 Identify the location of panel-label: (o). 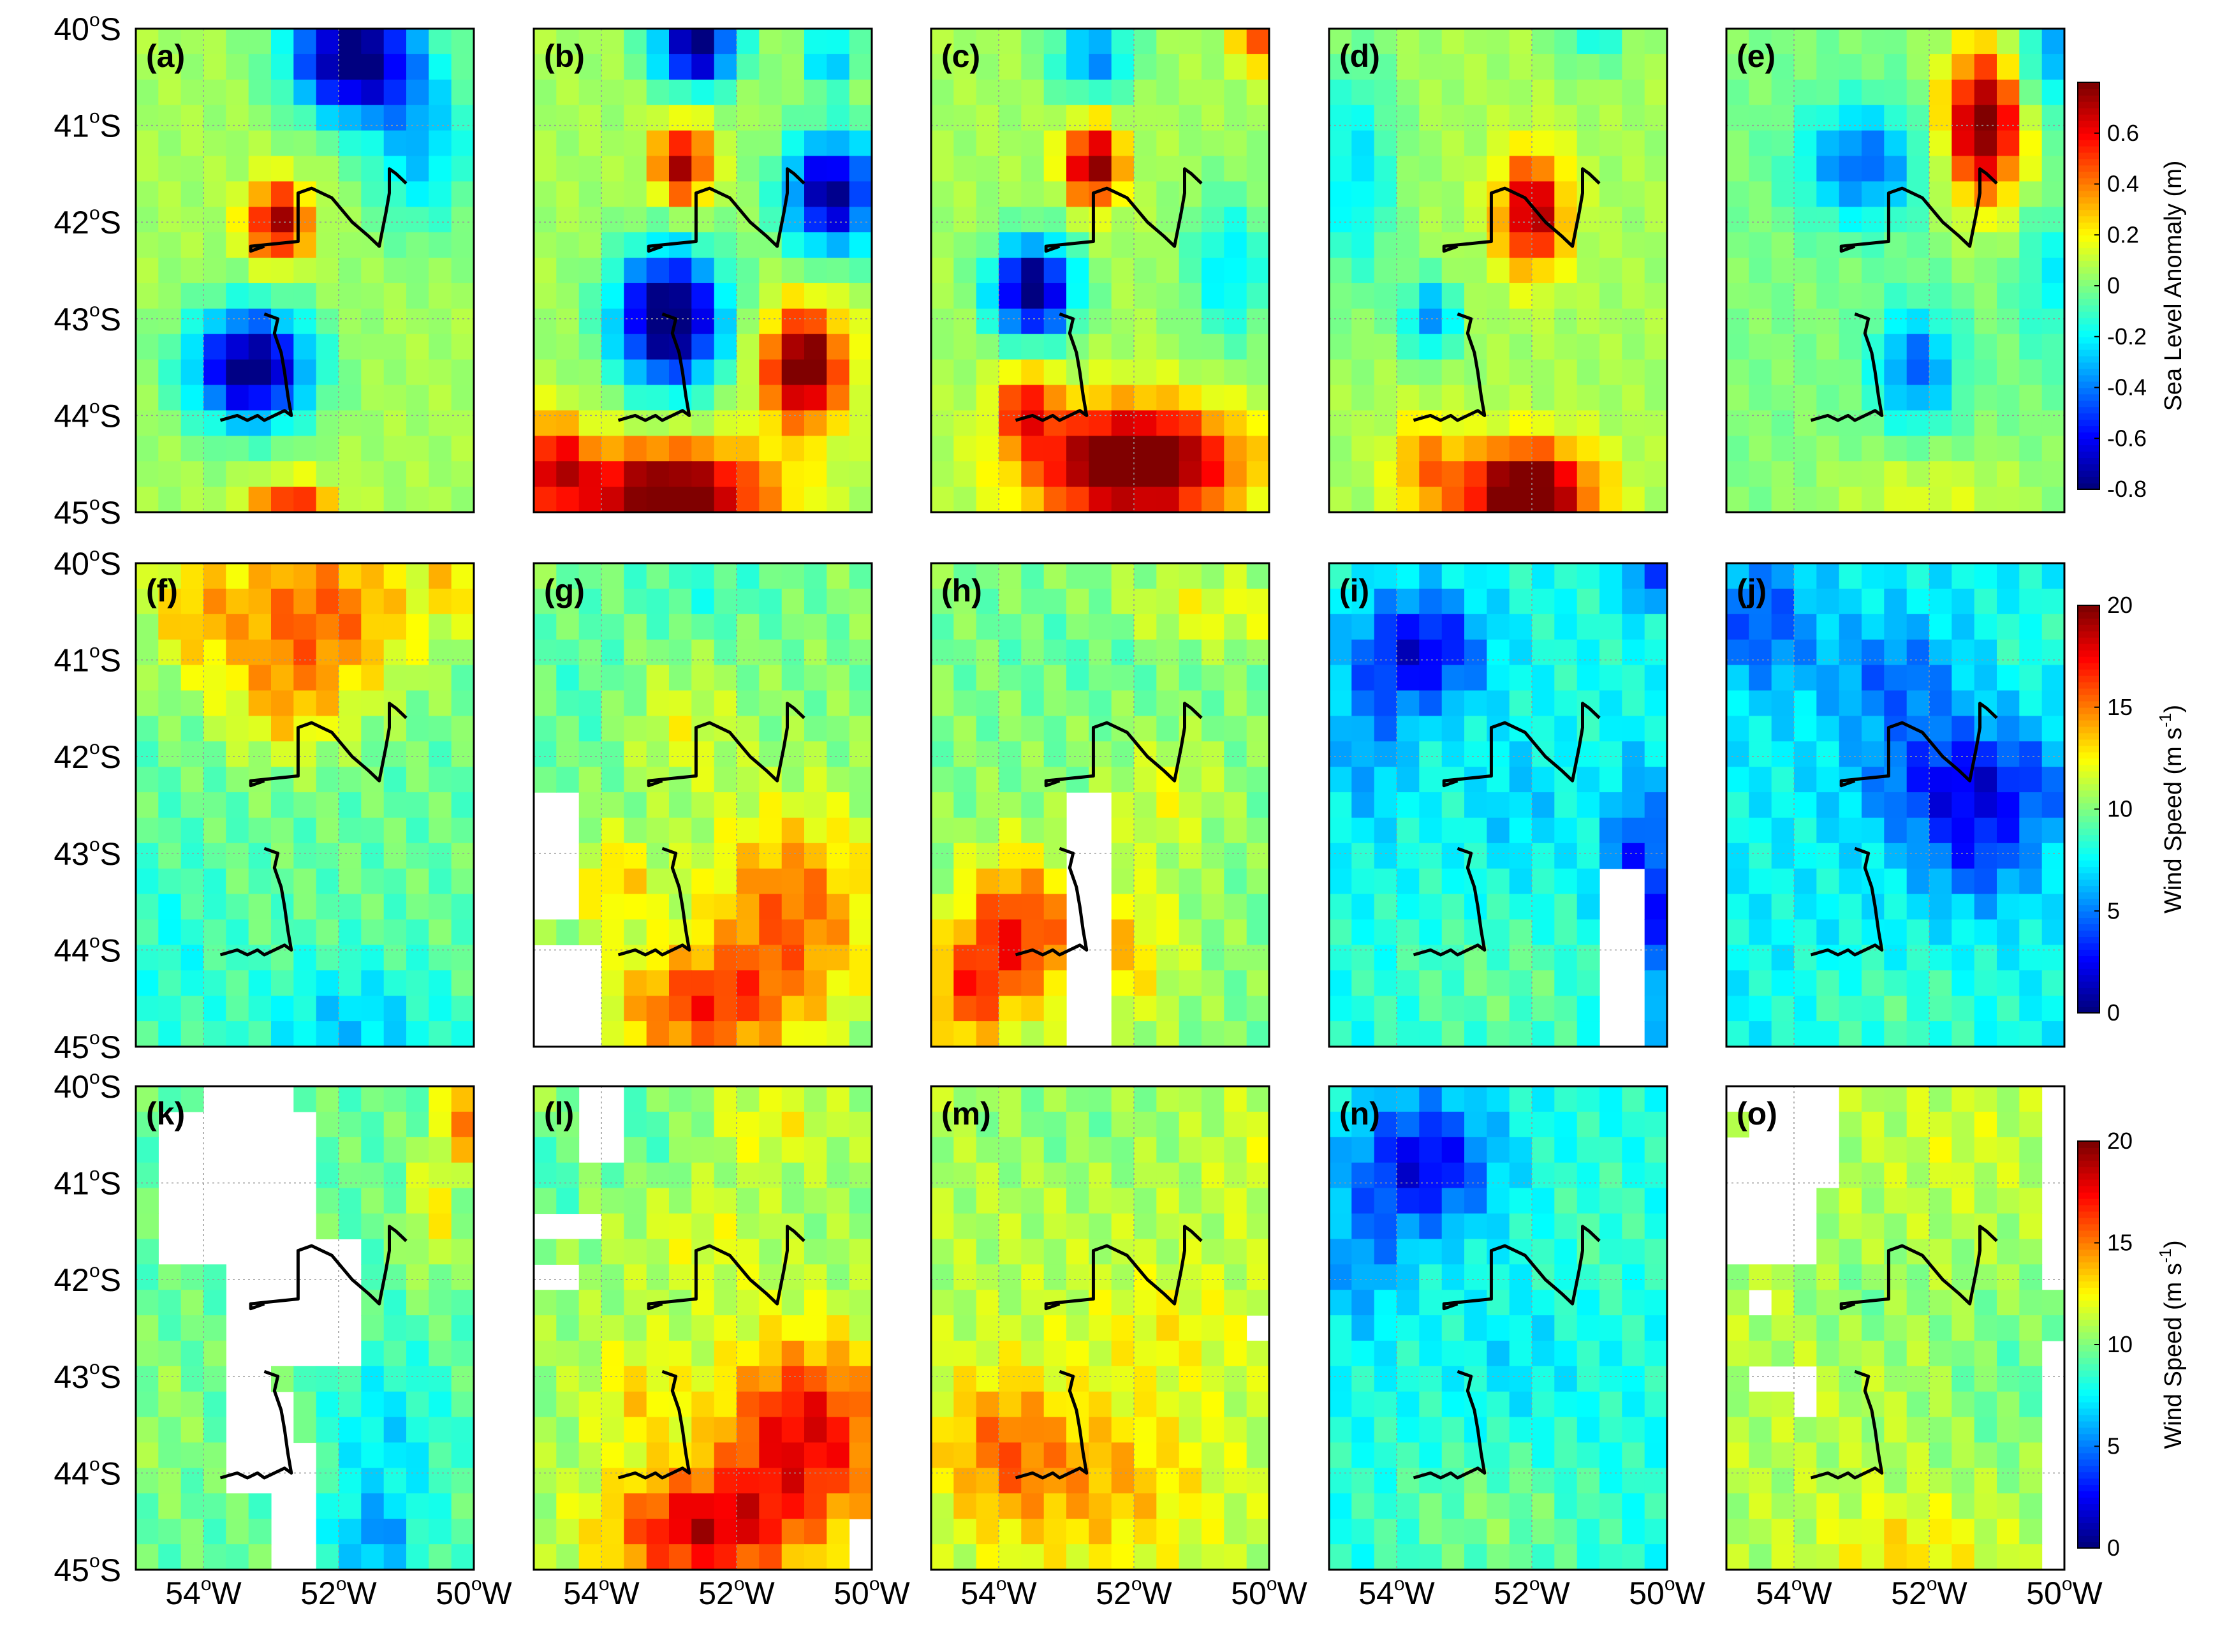
(1757, 1114).